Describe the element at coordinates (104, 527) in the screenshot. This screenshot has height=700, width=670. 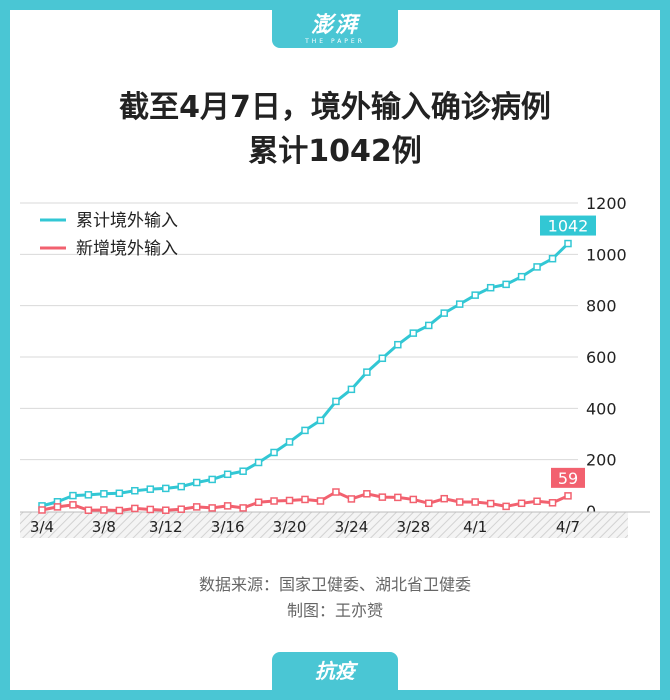
I see `x-tick-label: 3/8` at that location.